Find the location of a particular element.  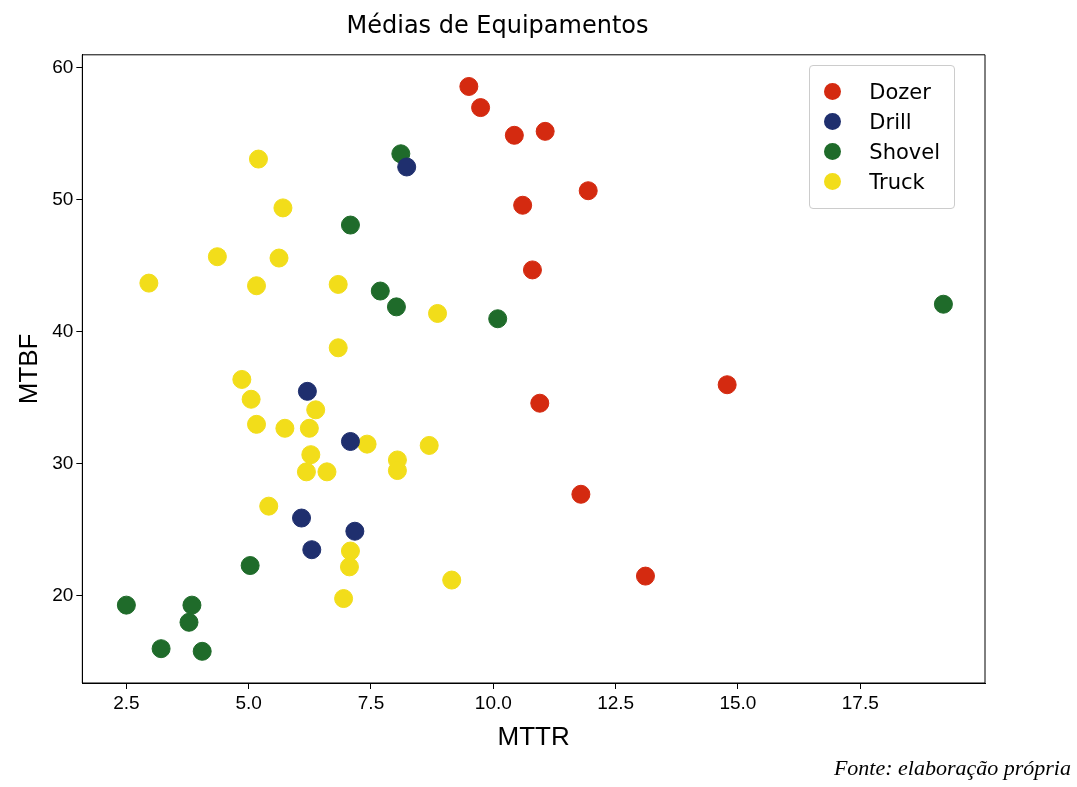

legend-label: Truck is located at coordinates (897, 181).